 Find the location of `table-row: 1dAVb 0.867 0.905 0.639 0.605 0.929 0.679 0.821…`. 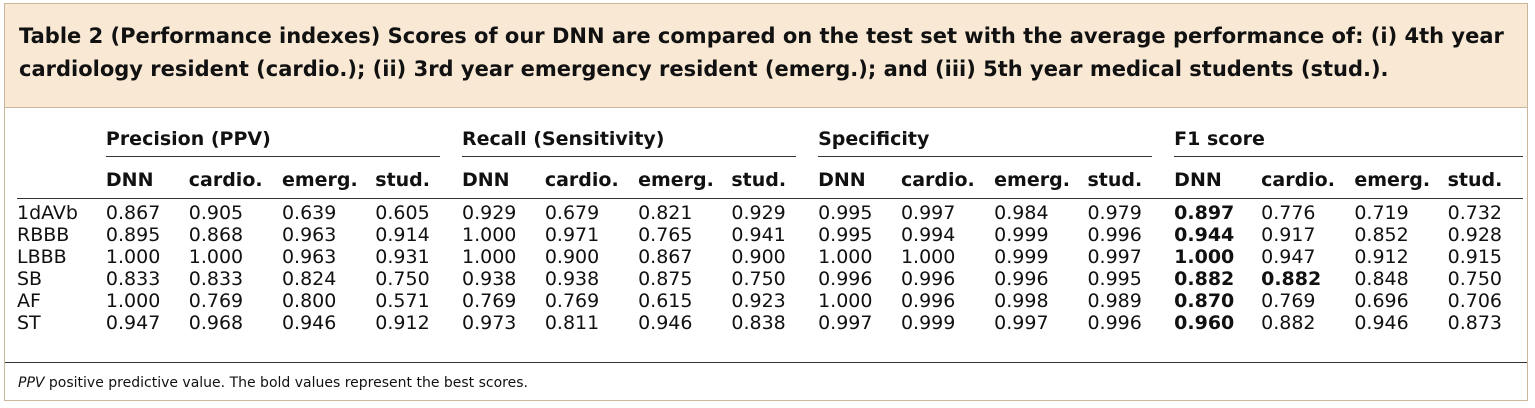

table-row: 1dAVb 0.867 0.905 0.639 0.605 0.929 0.679 0.821… is located at coordinates (770, 212).